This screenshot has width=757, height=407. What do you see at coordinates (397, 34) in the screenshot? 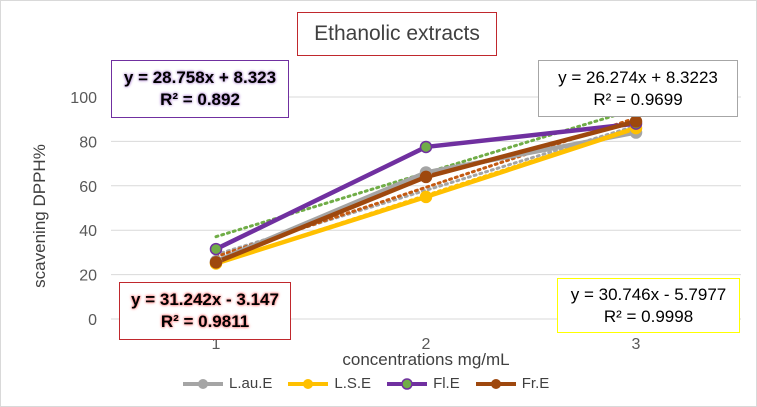
I see `chart-title: Ethanolic extracts` at bounding box center [397, 34].